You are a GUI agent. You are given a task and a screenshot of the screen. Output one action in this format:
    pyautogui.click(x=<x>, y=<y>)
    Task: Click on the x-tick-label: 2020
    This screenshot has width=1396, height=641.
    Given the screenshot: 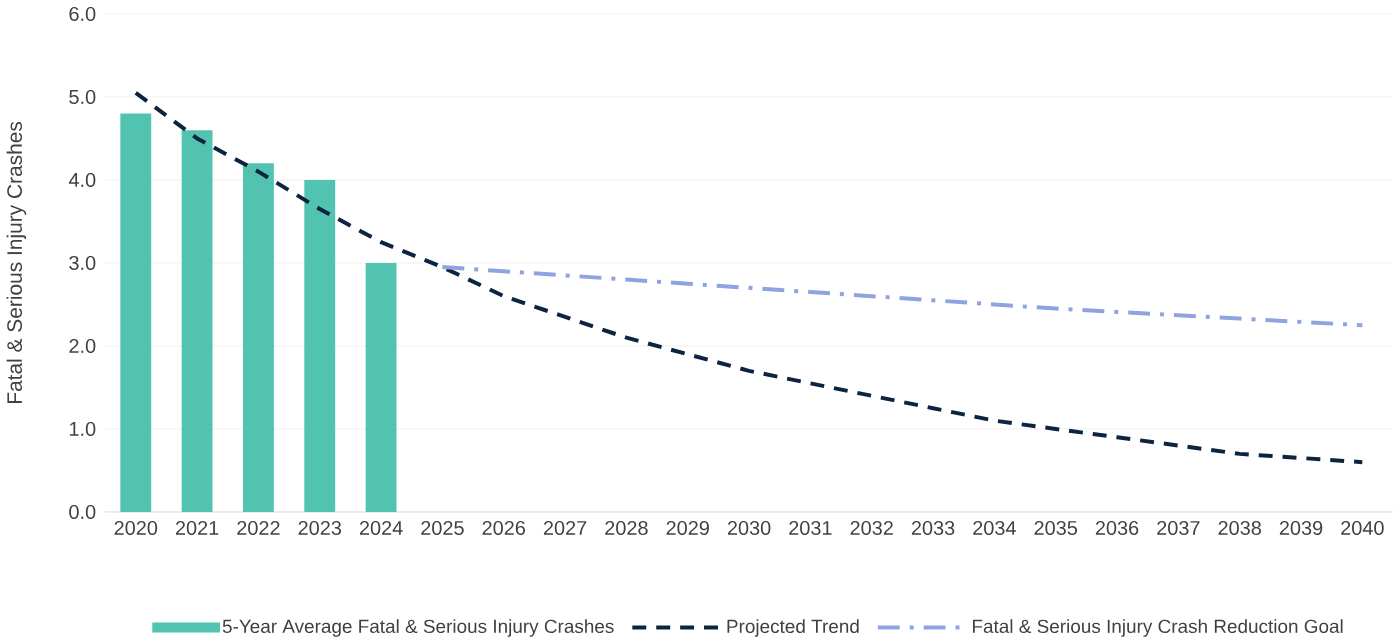 What is the action you would take?
    pyautogui.click(x=136, y=527)
    